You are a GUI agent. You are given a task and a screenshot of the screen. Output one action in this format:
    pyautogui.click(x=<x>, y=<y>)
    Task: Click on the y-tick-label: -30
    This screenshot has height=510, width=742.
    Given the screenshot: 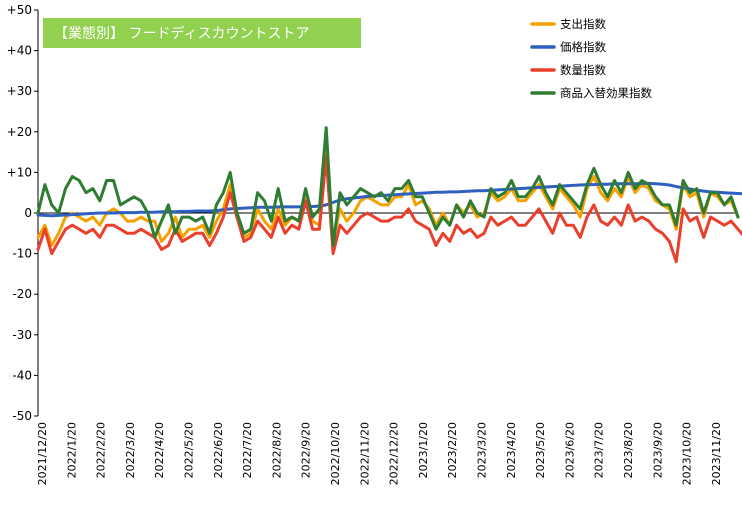 What is the action you would take?
    pyautogui.click(x=22, y=335)
    